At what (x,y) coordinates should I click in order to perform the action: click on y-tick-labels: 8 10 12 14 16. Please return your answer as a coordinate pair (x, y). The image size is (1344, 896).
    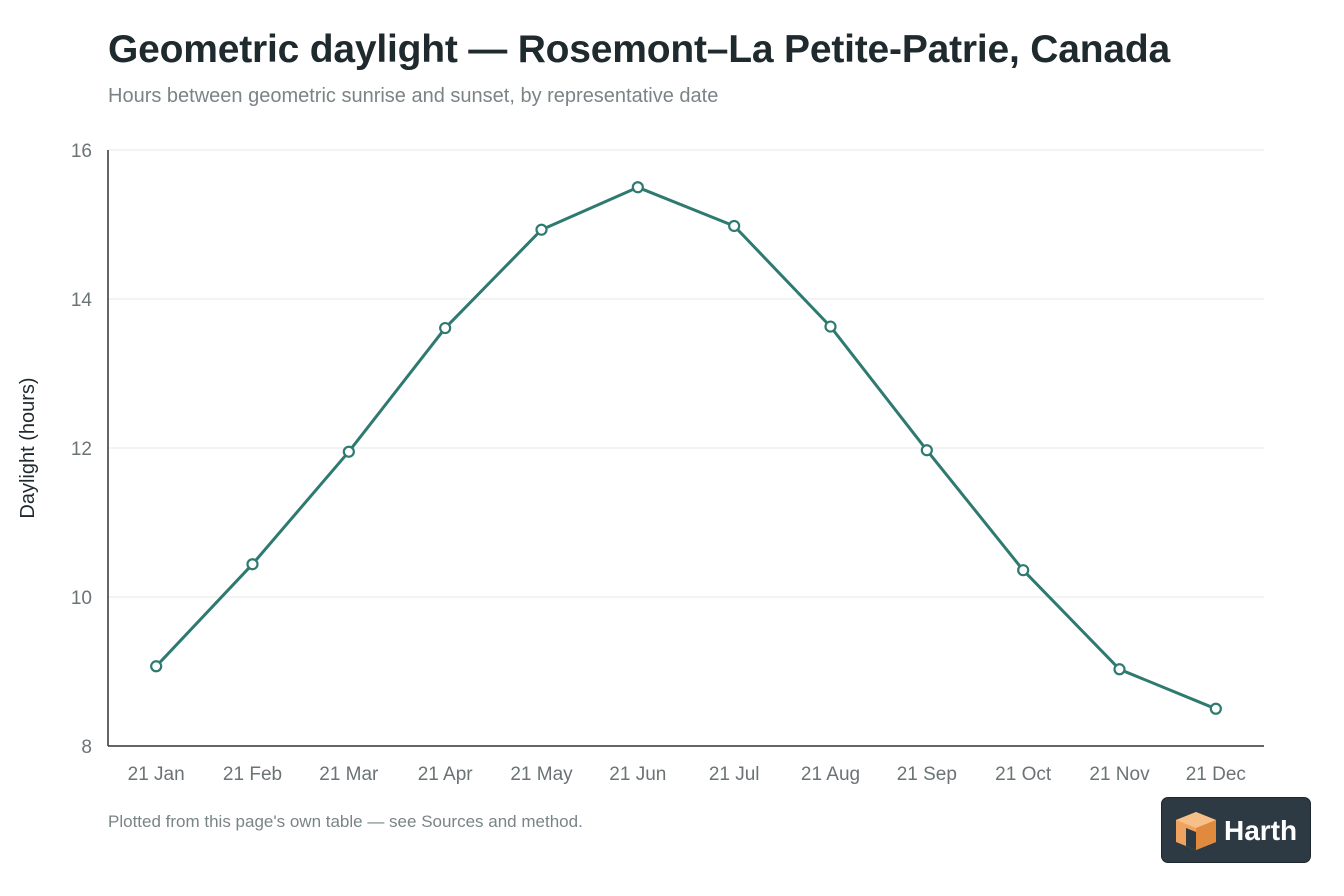
    Looking at the image, I should click on (82, 449).